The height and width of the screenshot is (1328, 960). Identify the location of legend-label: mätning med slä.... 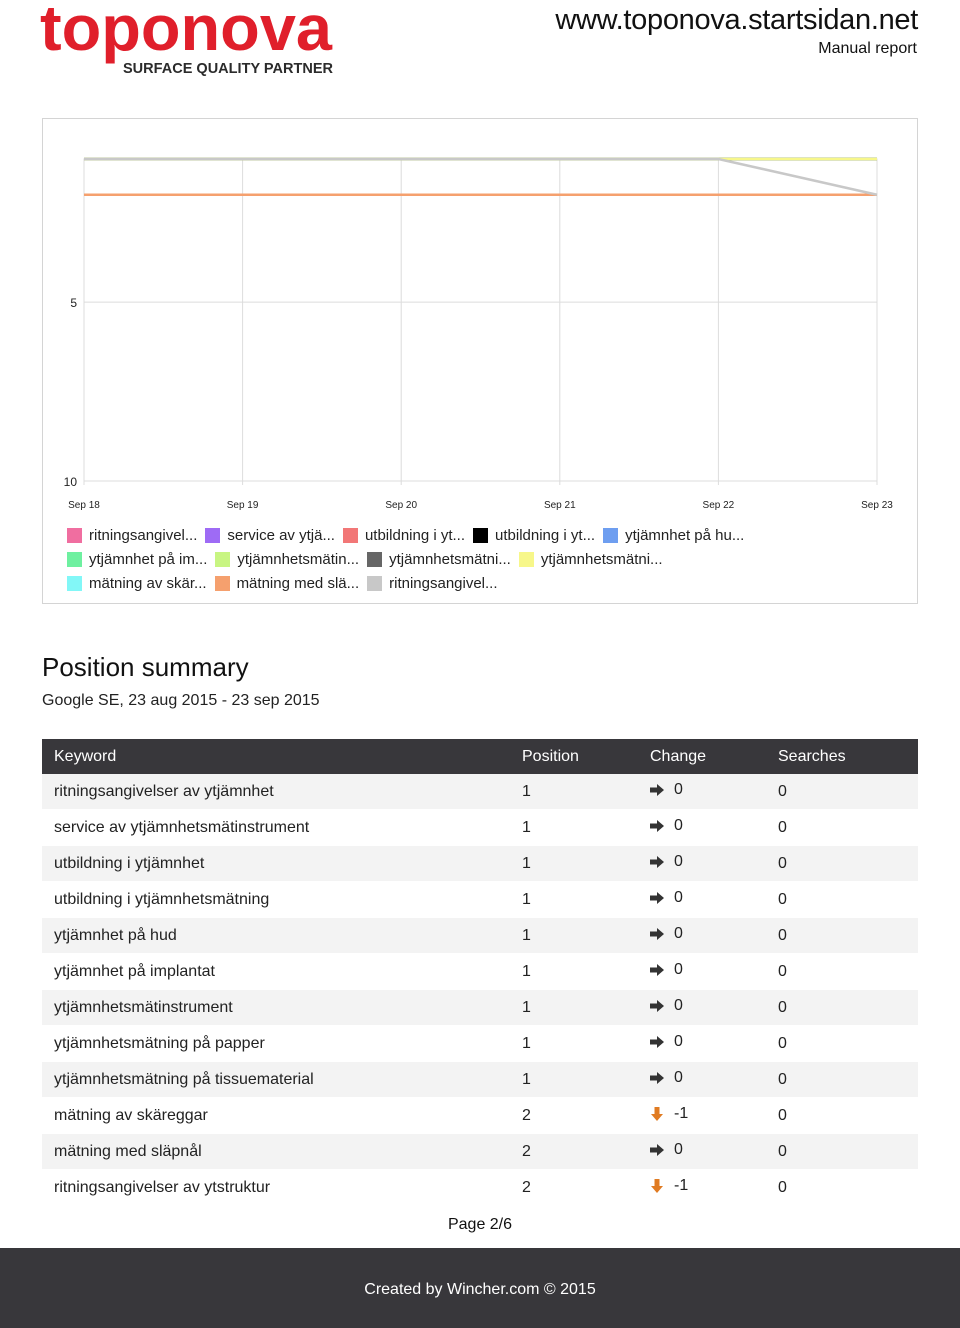
(298, 583).